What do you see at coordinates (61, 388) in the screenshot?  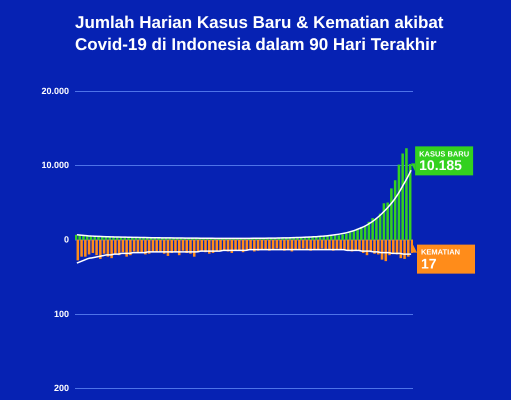 I see `y2-tick-label: 200` at bounding box center [61, 388].